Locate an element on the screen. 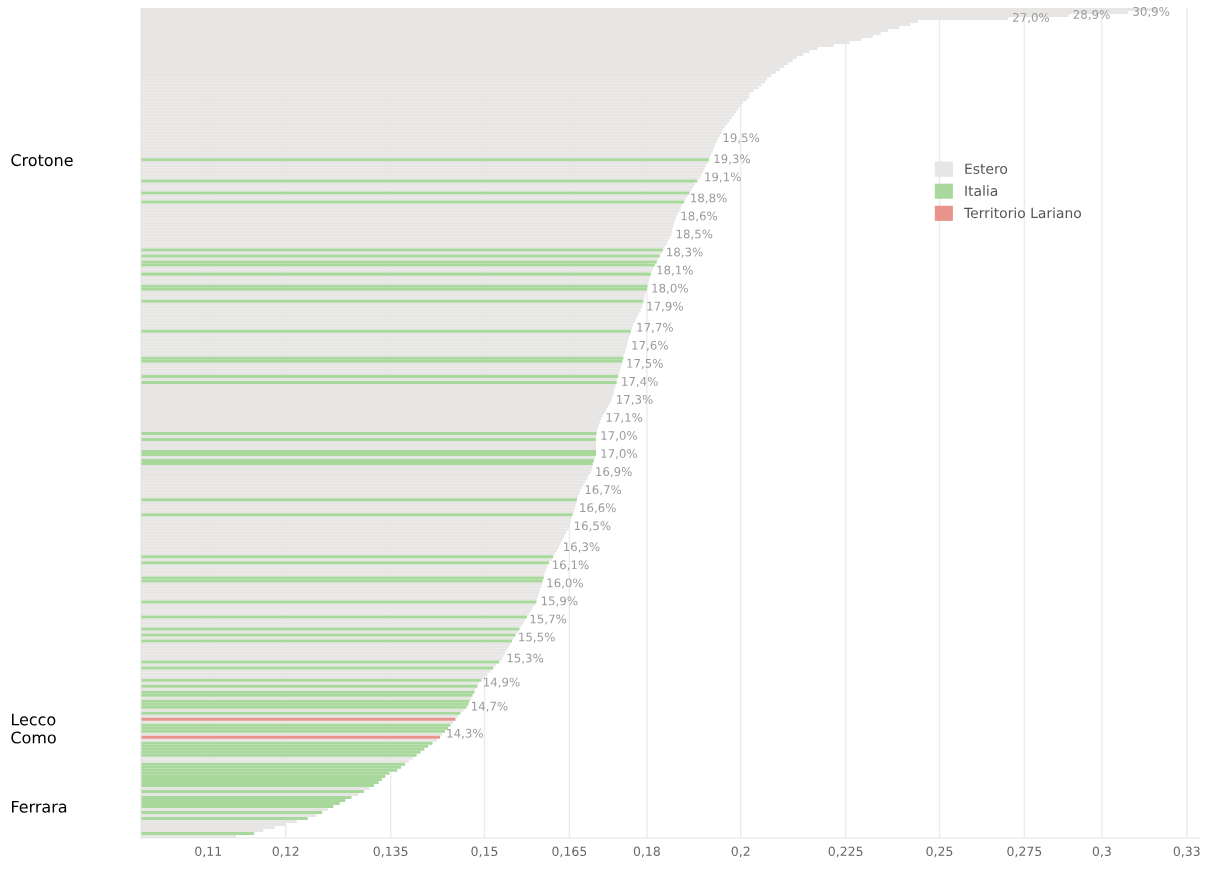  text: 17,9% is located at coordinates (665, 306).